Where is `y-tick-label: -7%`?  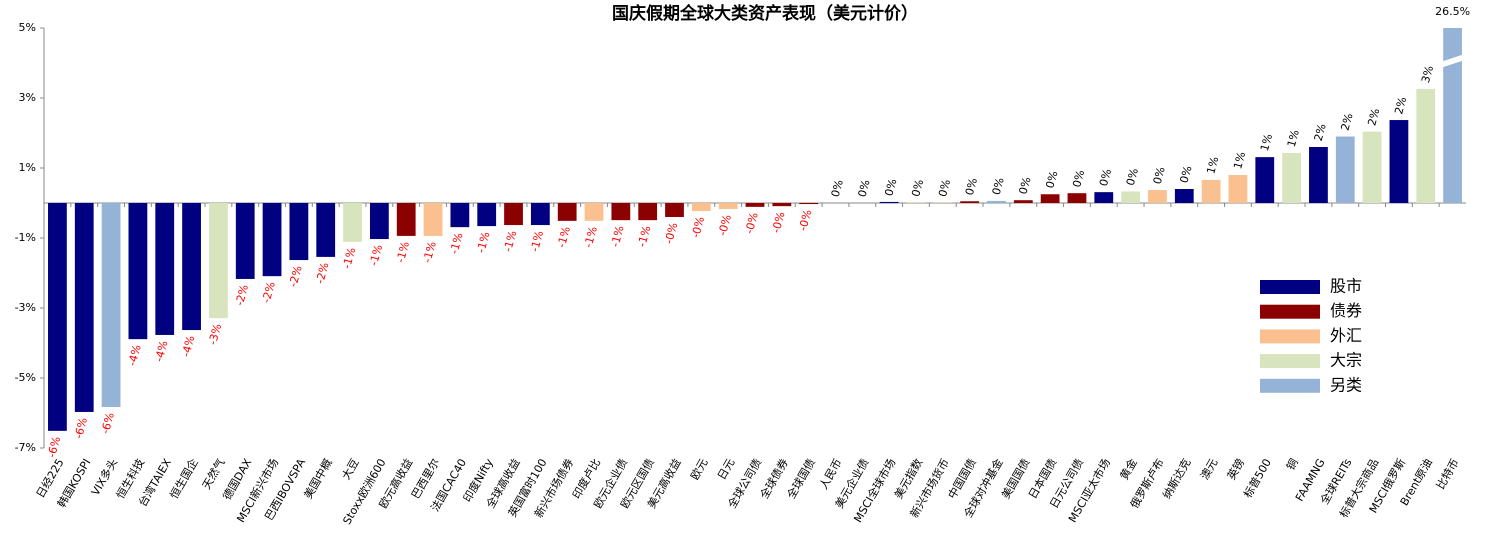 y-tick-label: -7% is located at coordinates (25, 447).